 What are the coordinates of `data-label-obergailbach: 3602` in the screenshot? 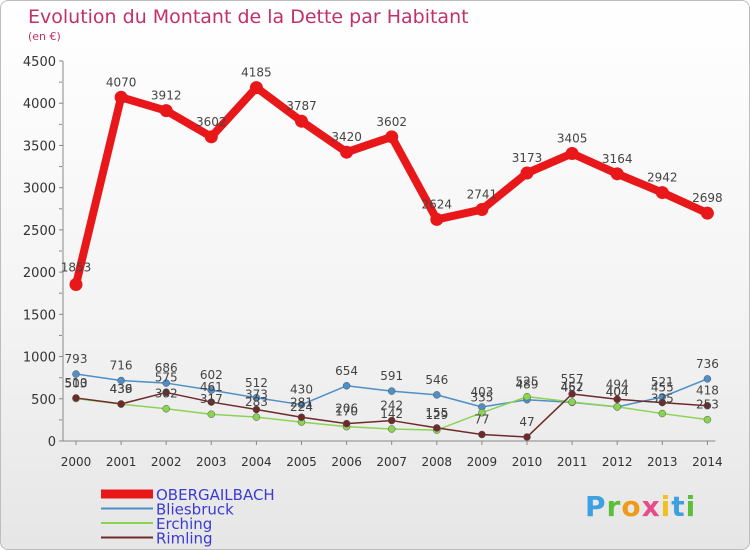 It's located at (391, 122).